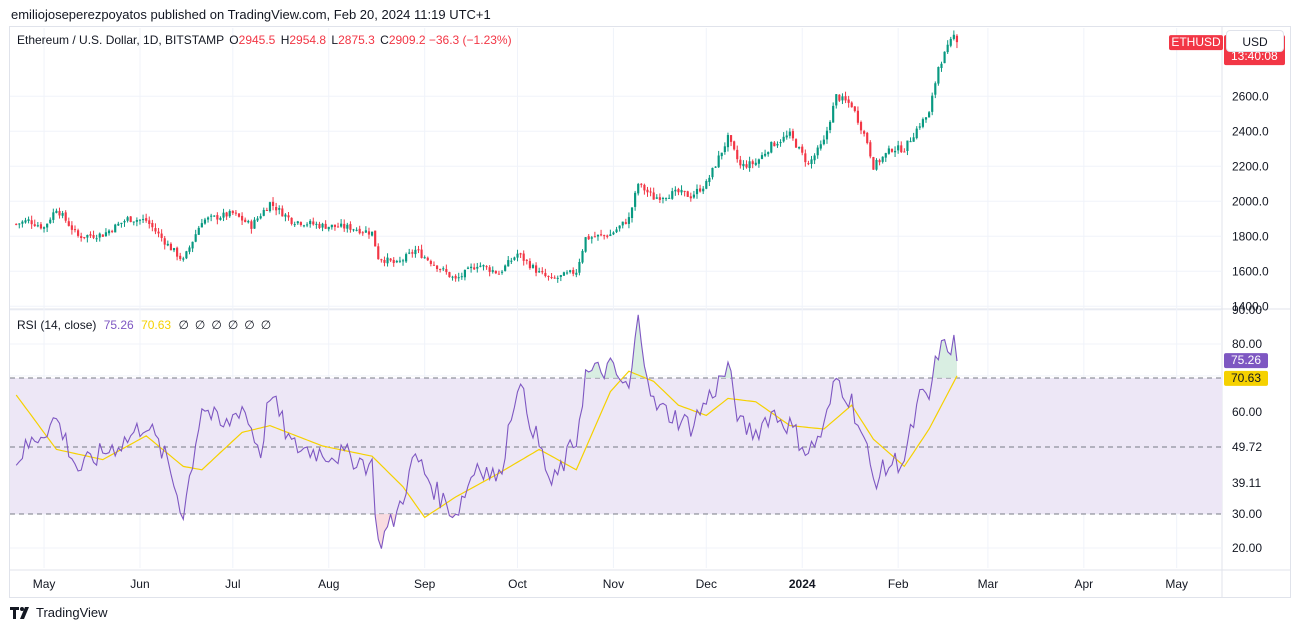 This screenshot has height=630, width=1299. What do you see at coordinates (147, 325) in the screenshot?
I see `rsi-legend: RSI (14, close) 75.26 70.63 ∅∅∅∅∅∅` at bounding box center [147, 325].